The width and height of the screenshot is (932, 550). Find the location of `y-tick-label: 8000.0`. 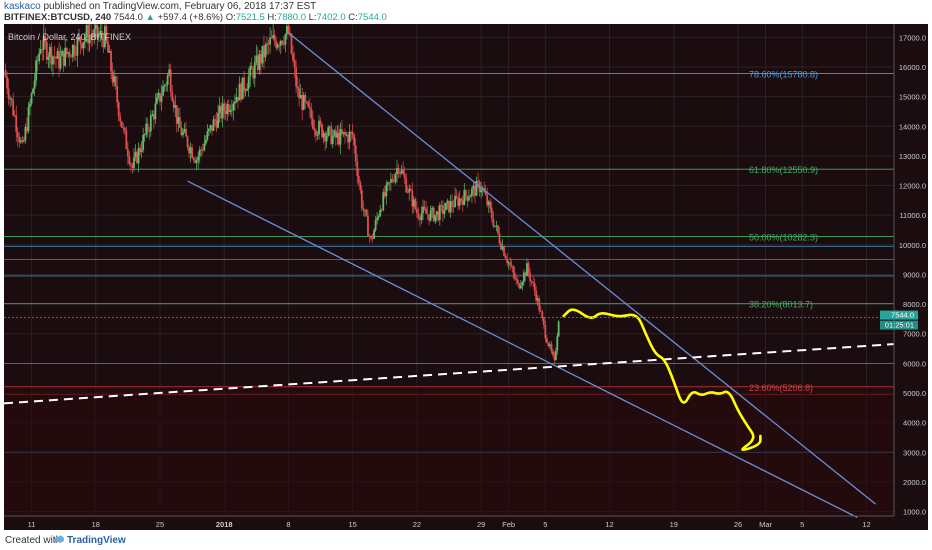

y-tick-label: 8000.0 is located at coordinates (914, 304).